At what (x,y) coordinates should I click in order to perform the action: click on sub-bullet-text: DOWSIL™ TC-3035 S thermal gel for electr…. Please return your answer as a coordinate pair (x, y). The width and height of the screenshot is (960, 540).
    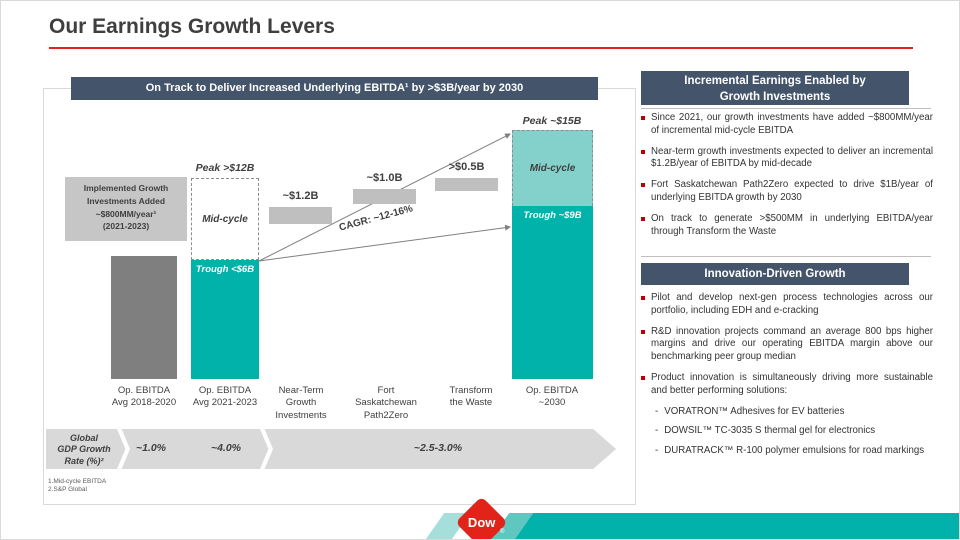
    Looking at the image, I should click on (770, 431).